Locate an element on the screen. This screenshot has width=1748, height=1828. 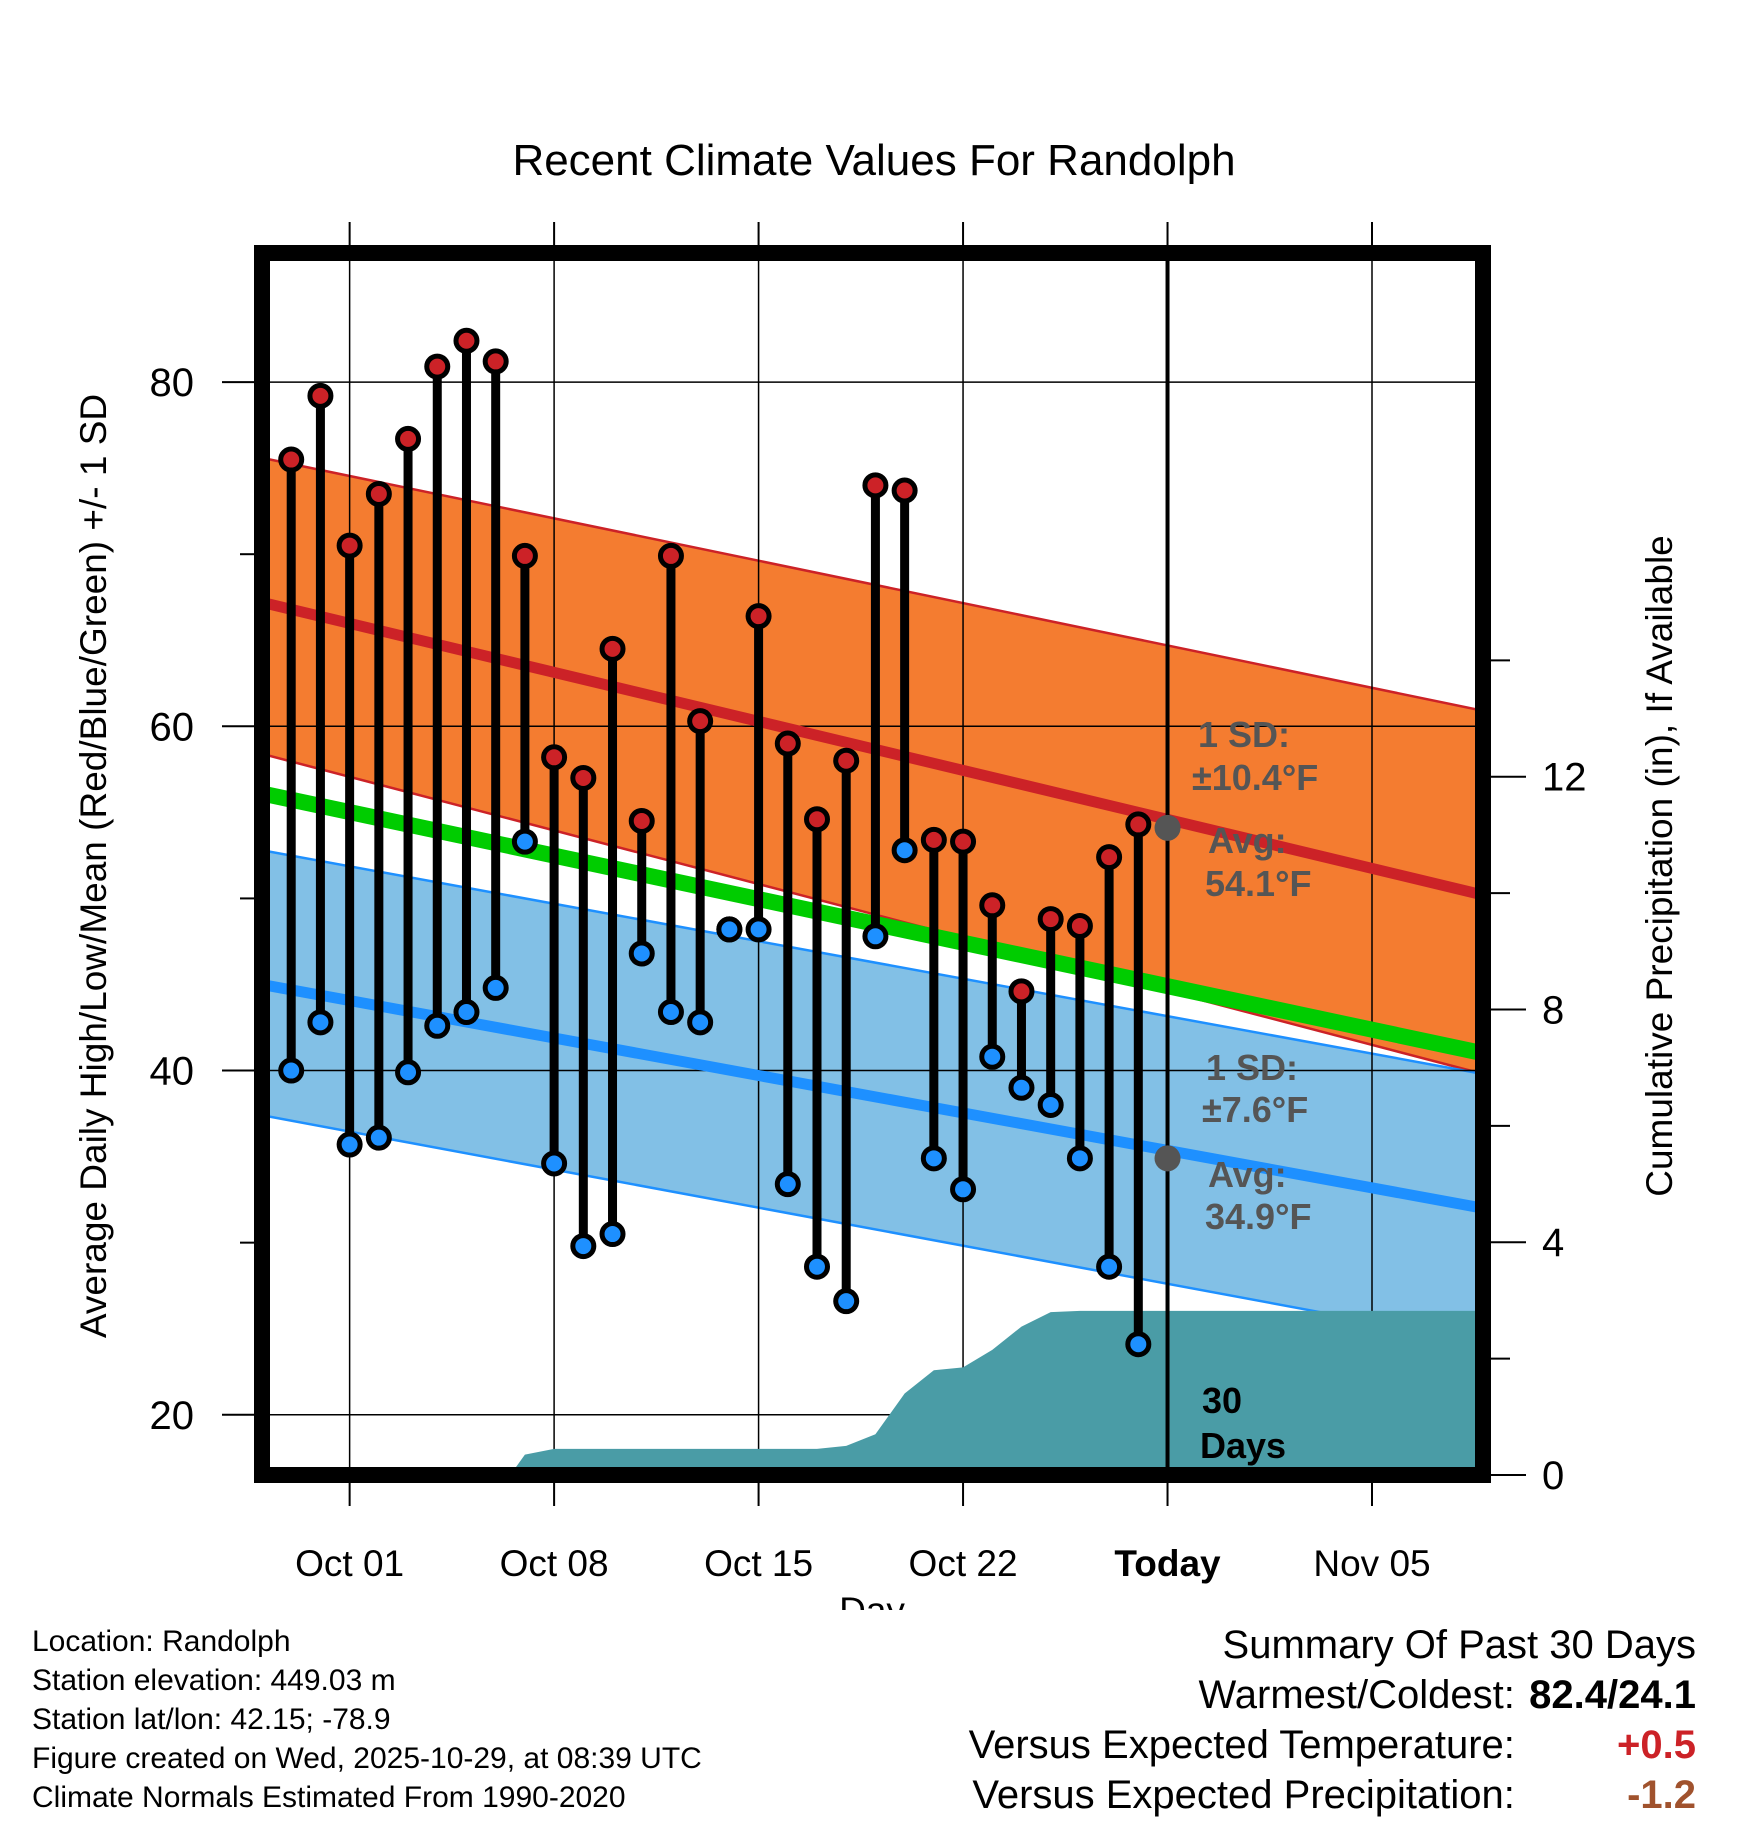
x-tick-label: Oct 22 is located at coordinates (963, 1563).